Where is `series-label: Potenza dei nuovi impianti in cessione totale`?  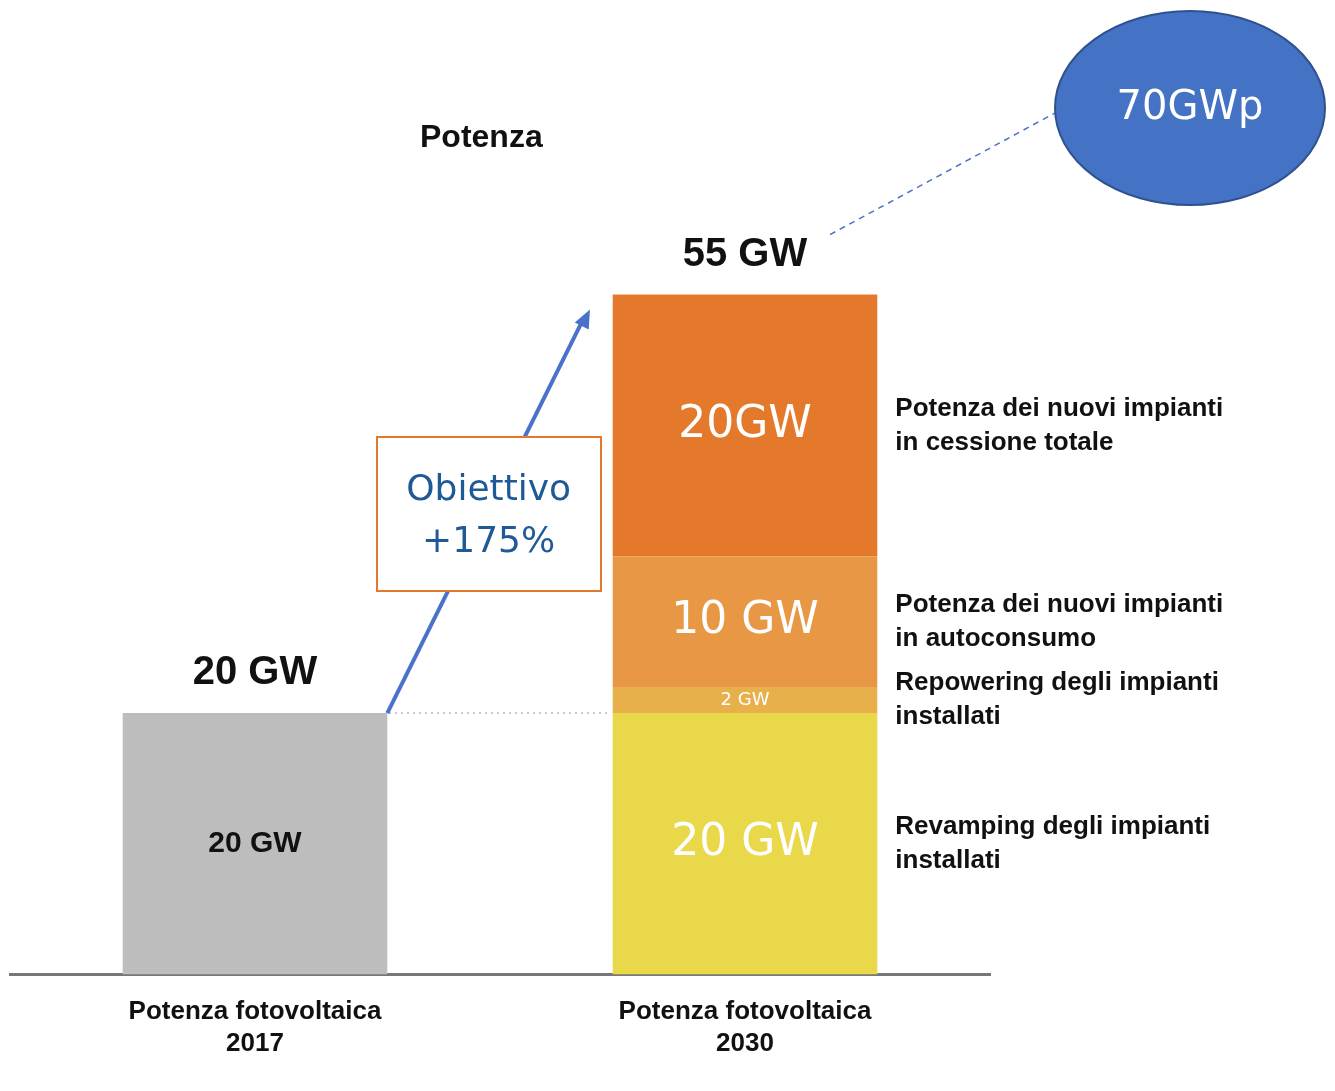
series-label: Potenza dei nuovi impianti in cessione totale is located at coordinates (1059, 423).